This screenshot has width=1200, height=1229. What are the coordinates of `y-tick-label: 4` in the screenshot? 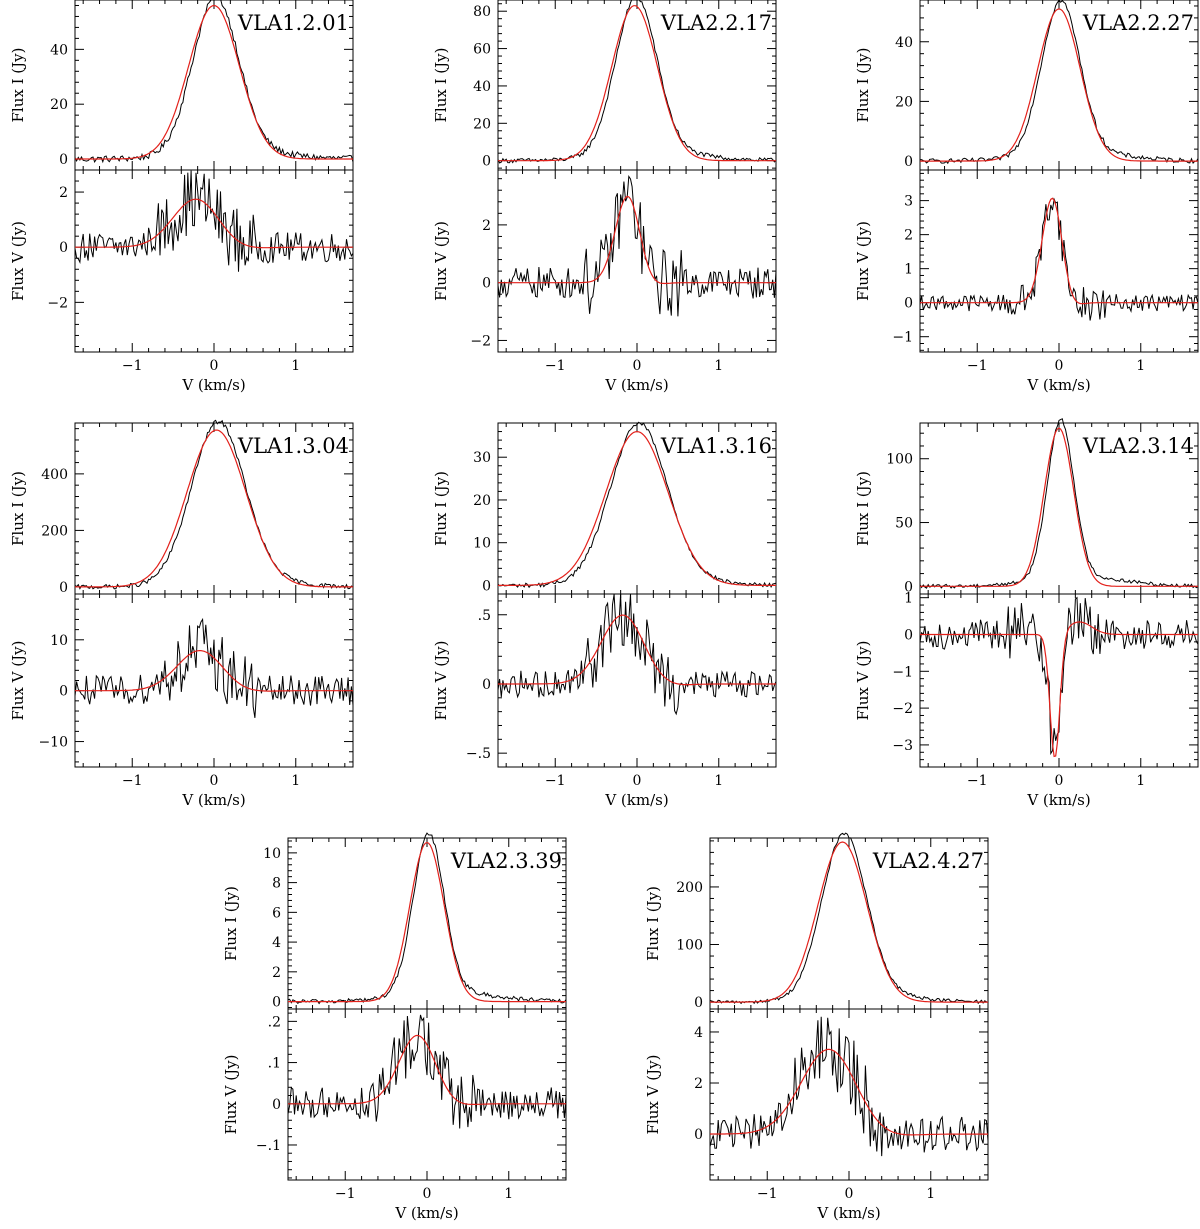 It's located at (276, 943).